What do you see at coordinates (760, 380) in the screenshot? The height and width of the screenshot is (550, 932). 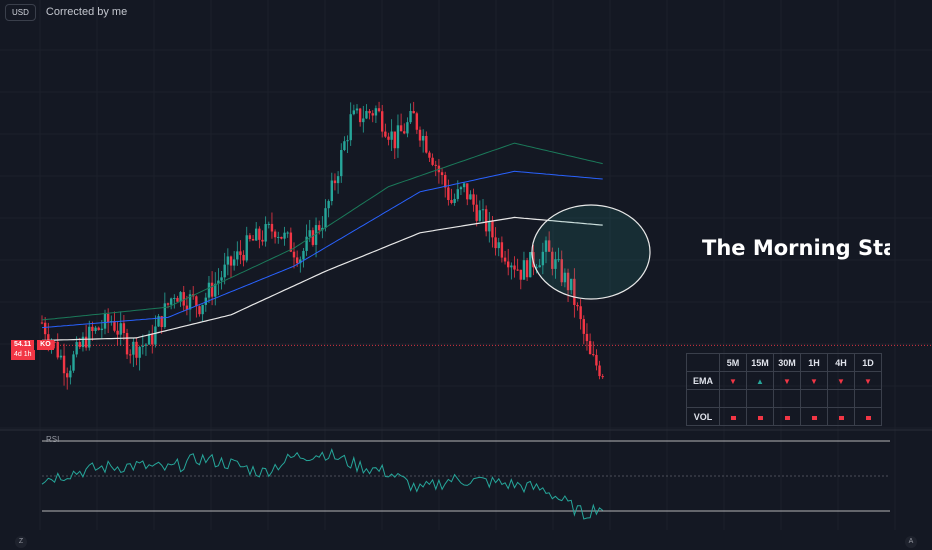 I see `trend-up-icon: ▲` at bounding box center [760, 380].